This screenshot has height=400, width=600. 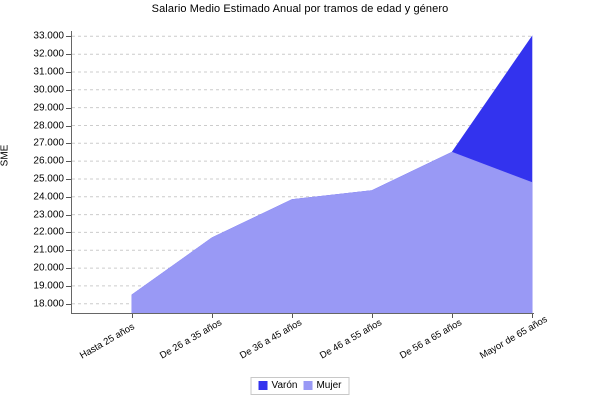 What do you see at coordinates (303, 313) in the screenshot?
I see `x-axis-line` at bounding box center [303, 313].